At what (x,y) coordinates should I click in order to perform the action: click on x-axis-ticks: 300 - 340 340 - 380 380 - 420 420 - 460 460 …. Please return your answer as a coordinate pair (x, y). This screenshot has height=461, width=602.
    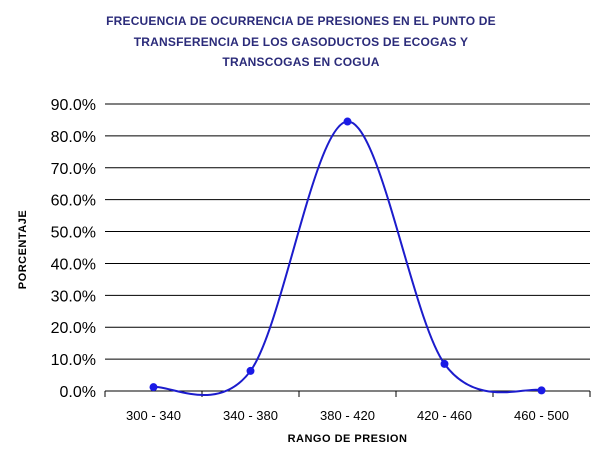
    Looking at the image, I should click on (347, 407).